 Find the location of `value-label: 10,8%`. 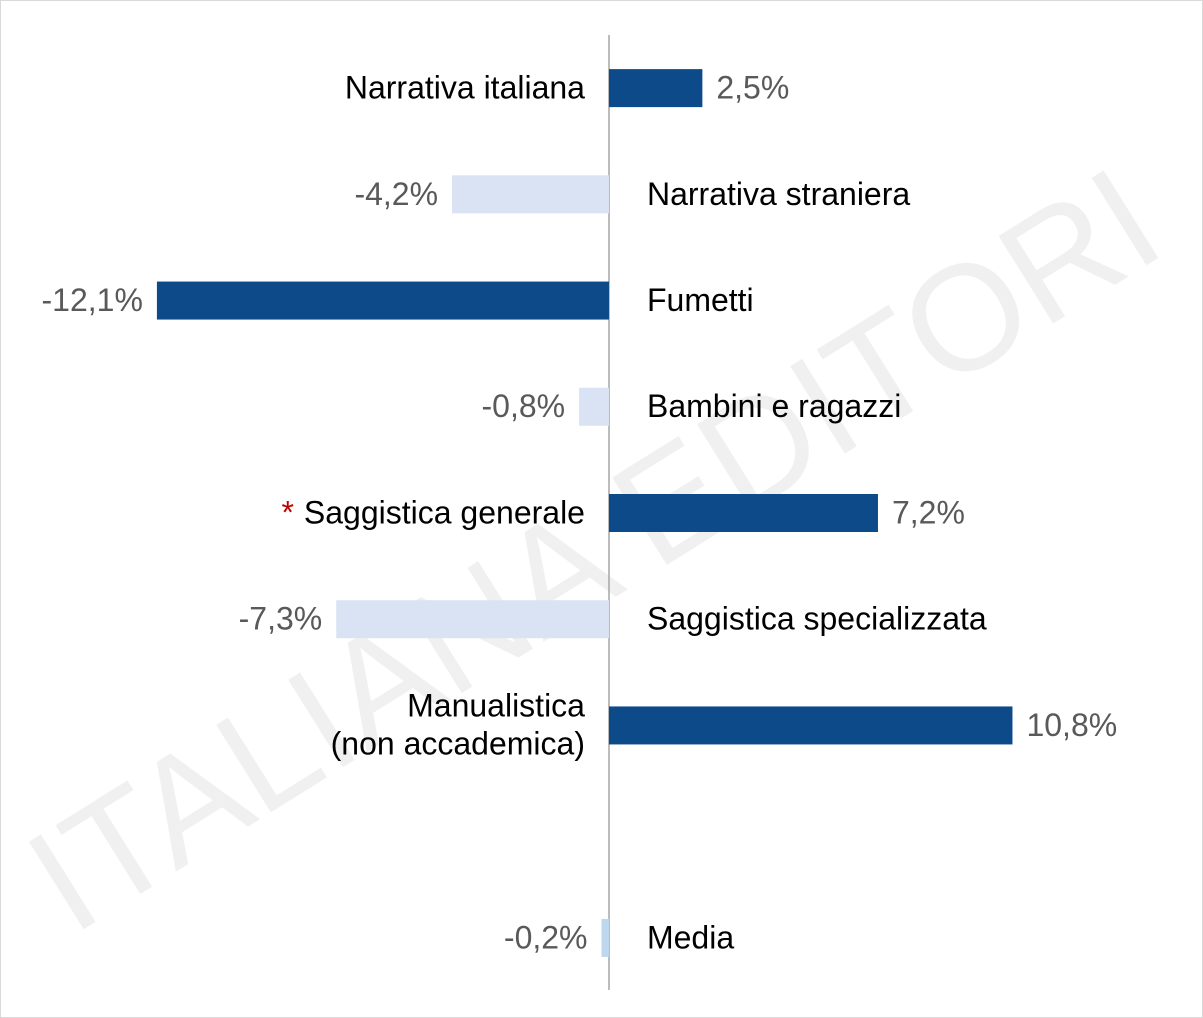

value-label: 10,8% is located at coordinates (1071, 725).